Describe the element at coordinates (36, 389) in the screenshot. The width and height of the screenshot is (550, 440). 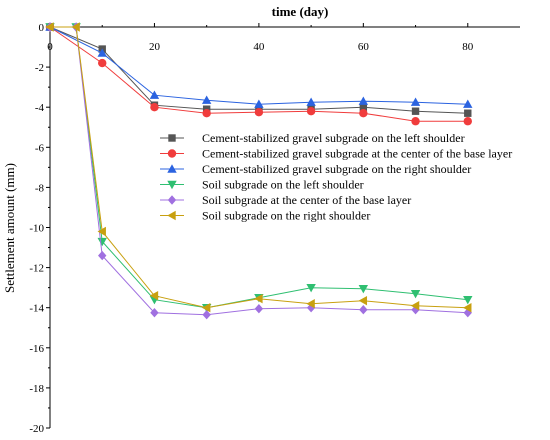
I see `y-tick-label: -18` at that location.